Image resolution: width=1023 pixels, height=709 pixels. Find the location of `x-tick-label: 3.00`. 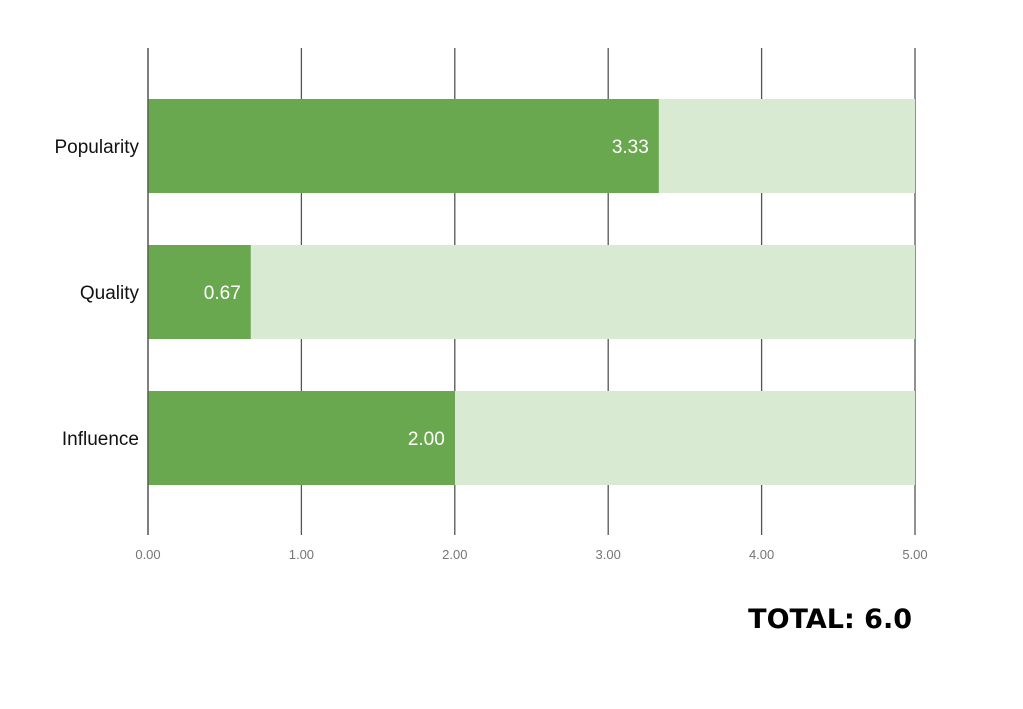

x-tick-label: 3.00 is located at coordinates (608, 554).